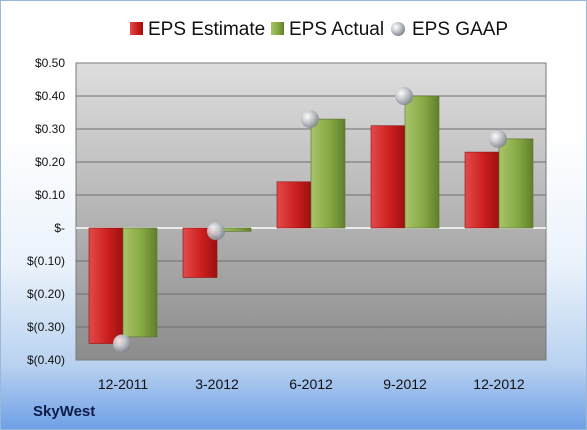  What do you see at coordinates (136, 28) in the screenshot?
I see `legend-swatch-estimate` at bounding box center [136, 28].